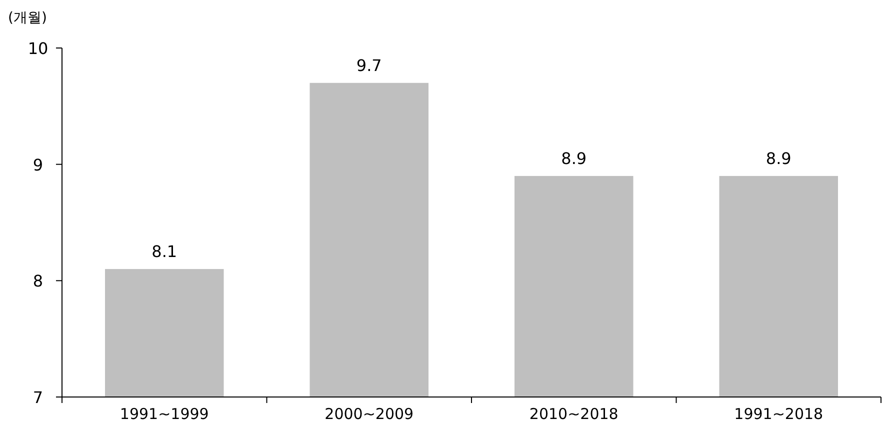  What do you see at coordinates (369, 414) in the screenshot?
I see `x-tick-label: 2000~2009` at bounding box center [369, 414].